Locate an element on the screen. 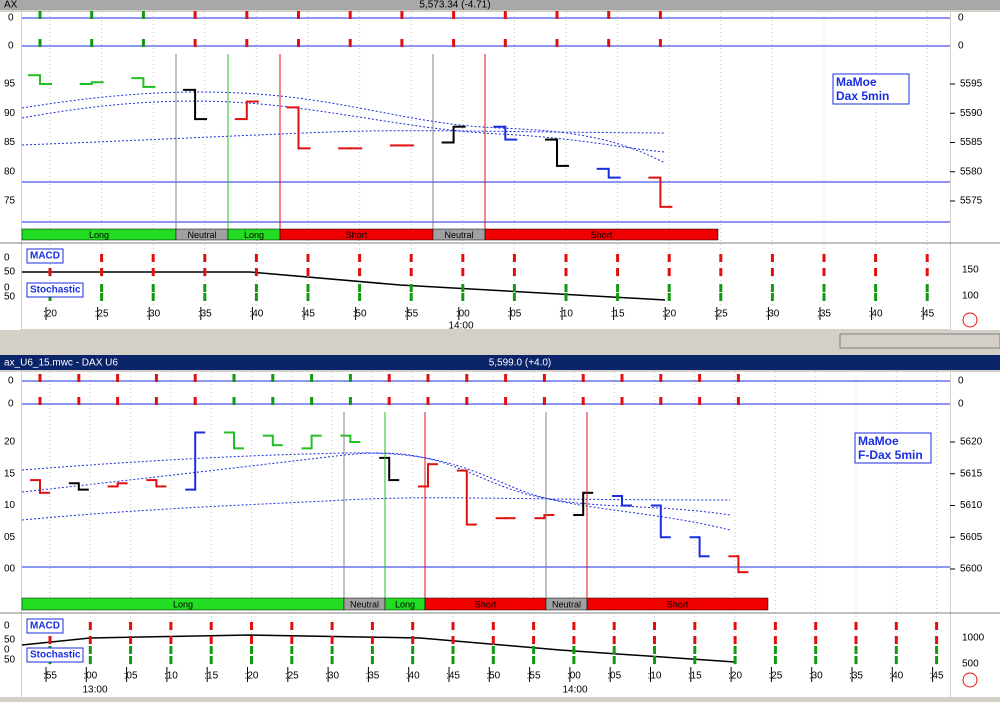 This screenshot has height=702, width=1000. legend-text: Dax 5min is located at coordinates (862, 96).